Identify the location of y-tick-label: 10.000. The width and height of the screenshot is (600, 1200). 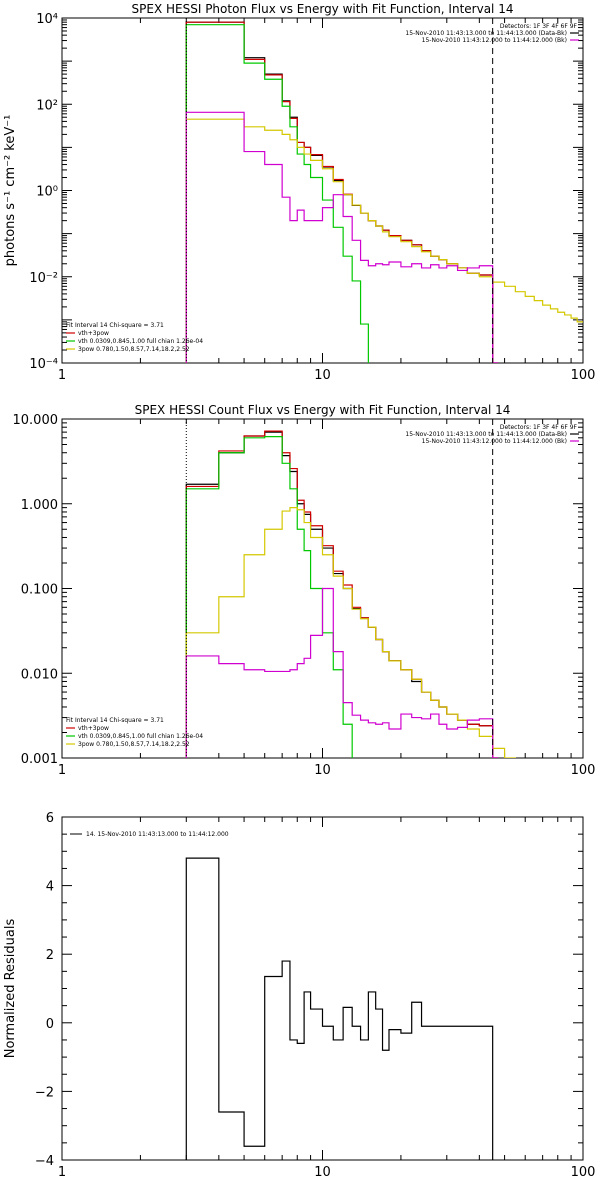
(36, 420).